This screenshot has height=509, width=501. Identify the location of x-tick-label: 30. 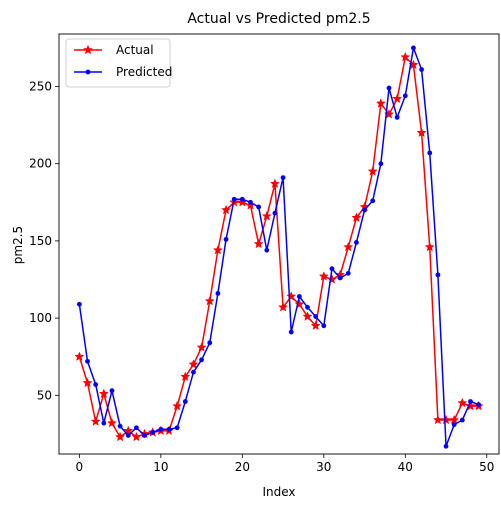
(323, 467).